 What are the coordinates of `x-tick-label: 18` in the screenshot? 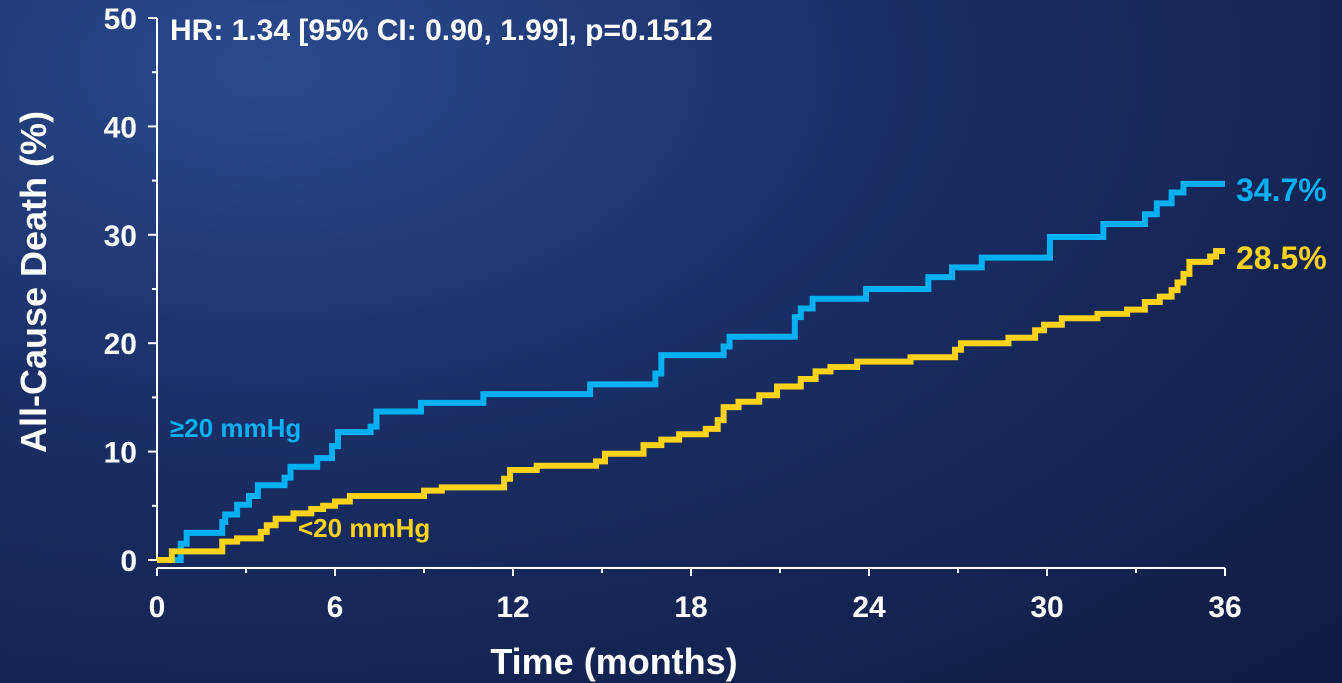 It's located at (690, 607).